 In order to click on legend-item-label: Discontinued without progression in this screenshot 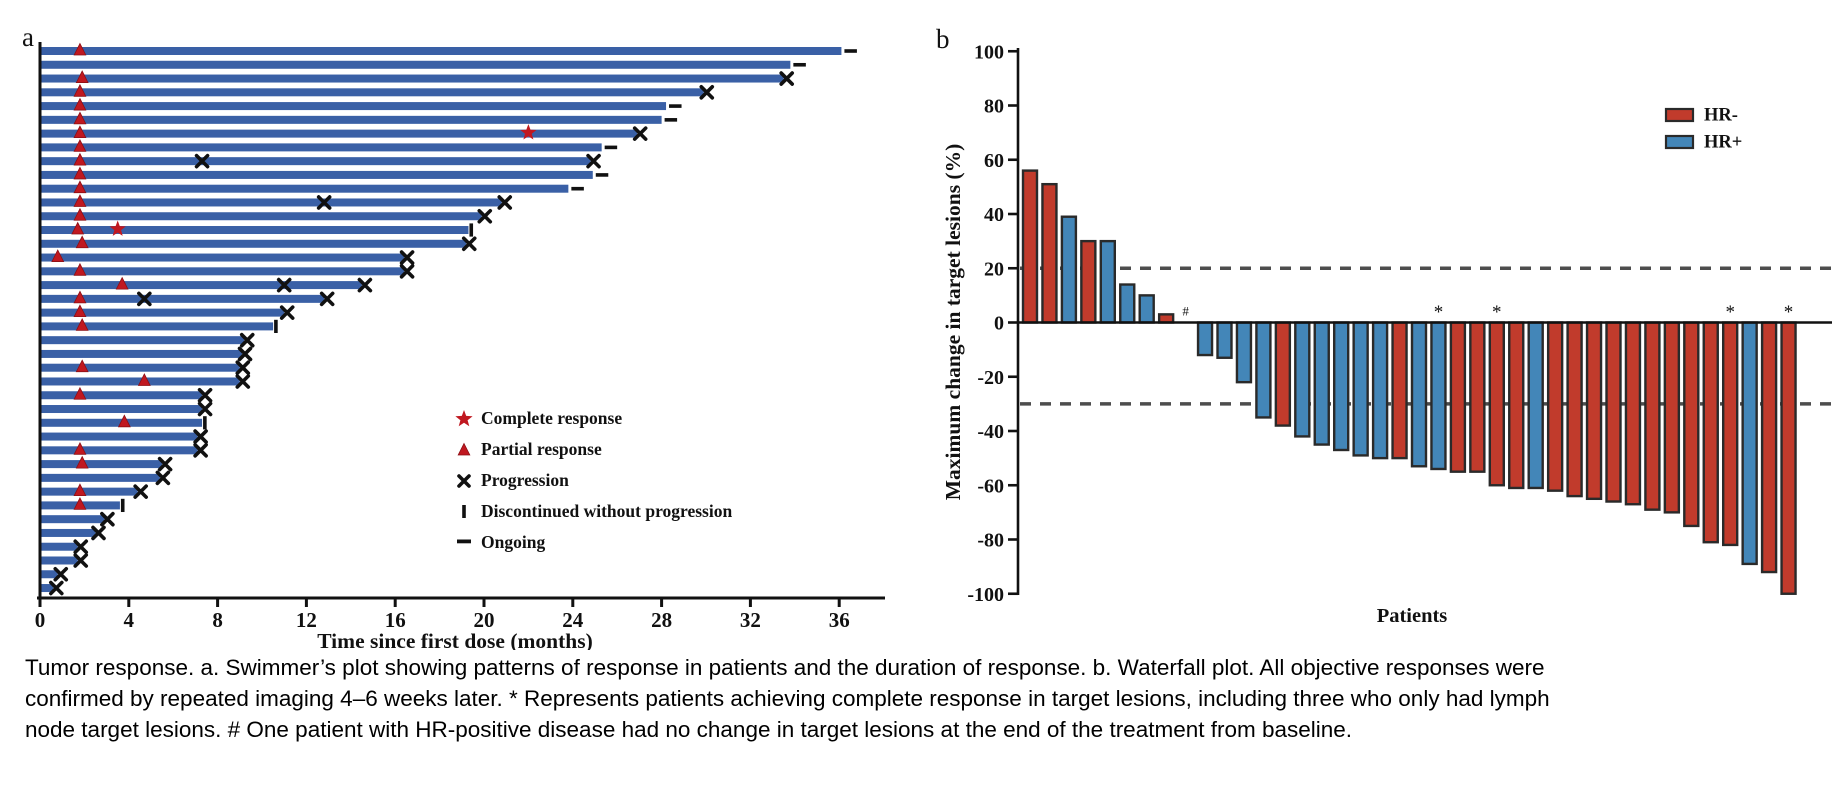, I will do `click(606, 511)`.